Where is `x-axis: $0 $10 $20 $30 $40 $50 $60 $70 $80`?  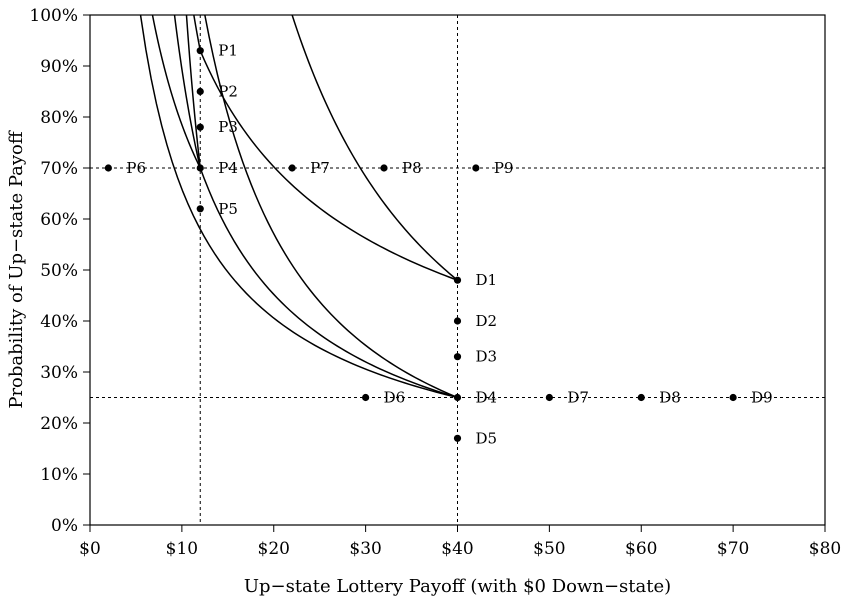 x-axis: $0 $10 $20 $30 $40 $50 $60 $70 $80 is located at coordinates (460, 542).